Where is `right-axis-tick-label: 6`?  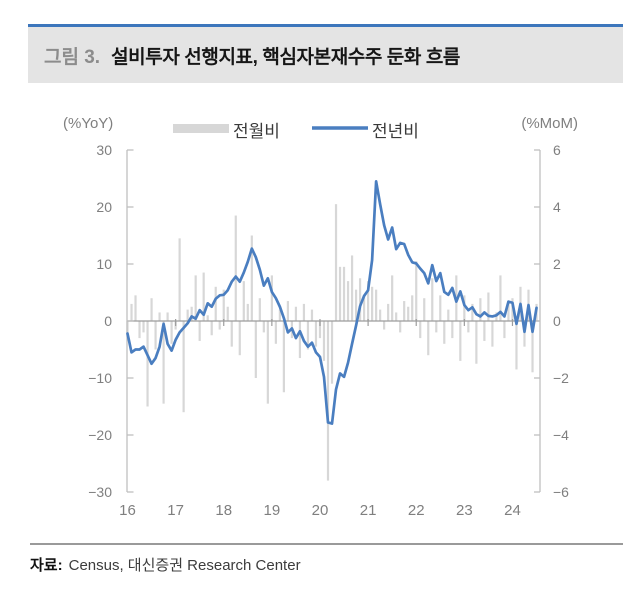
right-axis-tick-label: 6 is located at coordinates (557, 150).